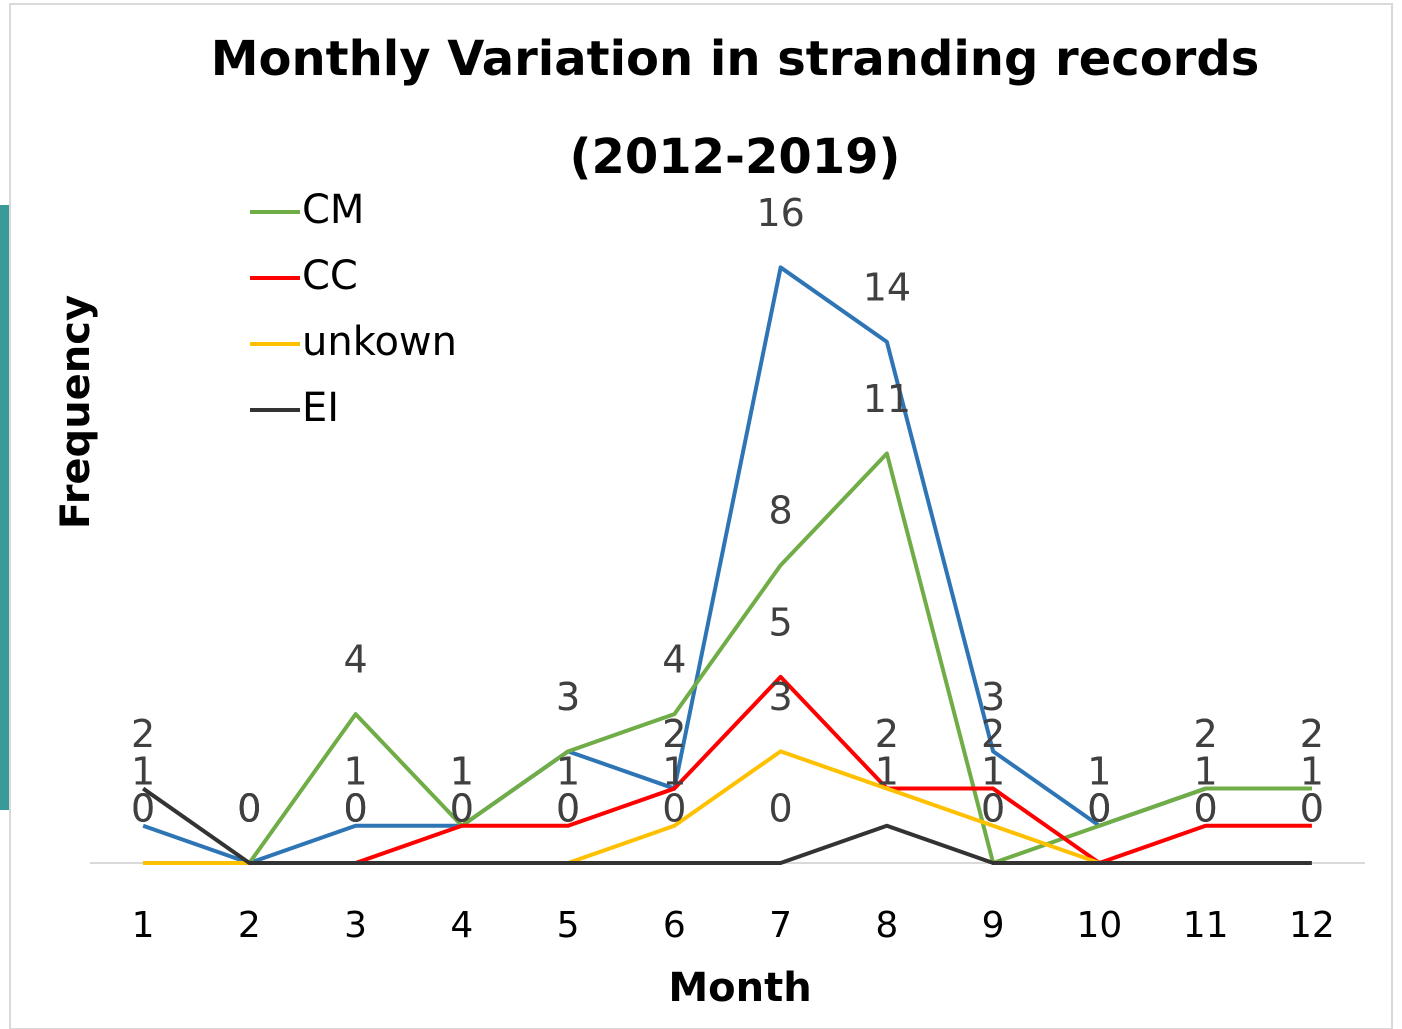 Image resolution: width=1402 pixels, height=1029 pixels. What do you see at coordinates (320, 408) in the screenshot?
I see `legend-label: EI` at bounding box center [320, 408].